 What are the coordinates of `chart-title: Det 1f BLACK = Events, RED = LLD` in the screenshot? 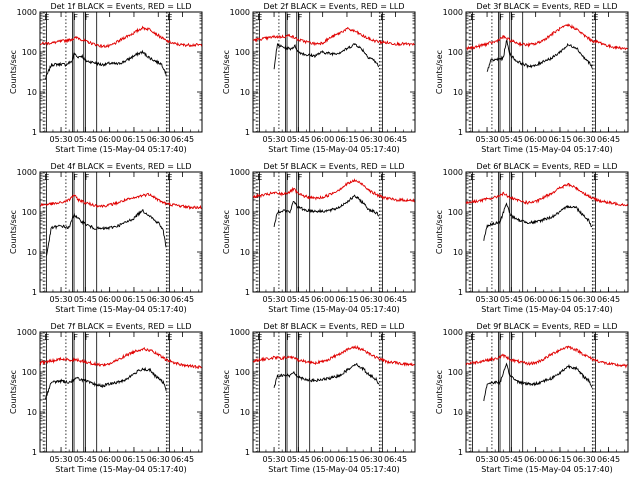 It's located at (120, 6).